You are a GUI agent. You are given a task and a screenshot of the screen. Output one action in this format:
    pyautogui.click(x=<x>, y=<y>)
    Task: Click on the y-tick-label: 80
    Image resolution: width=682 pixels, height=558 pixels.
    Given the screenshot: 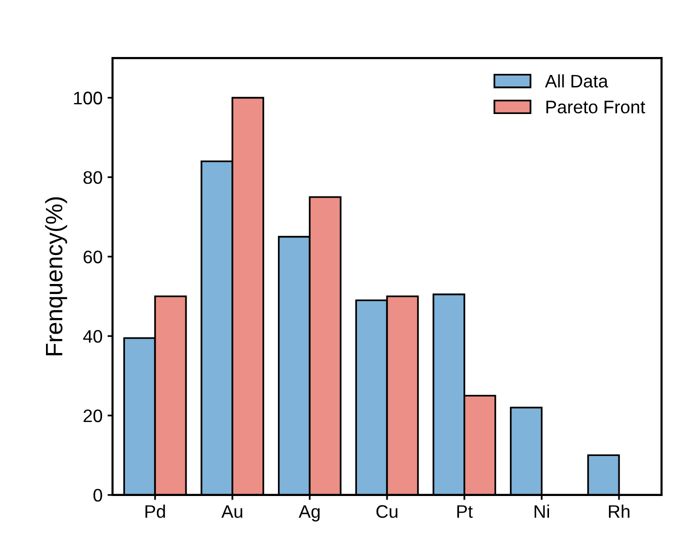 What is the action you would take?
    pyautogui.click(x=93, y=177)
    